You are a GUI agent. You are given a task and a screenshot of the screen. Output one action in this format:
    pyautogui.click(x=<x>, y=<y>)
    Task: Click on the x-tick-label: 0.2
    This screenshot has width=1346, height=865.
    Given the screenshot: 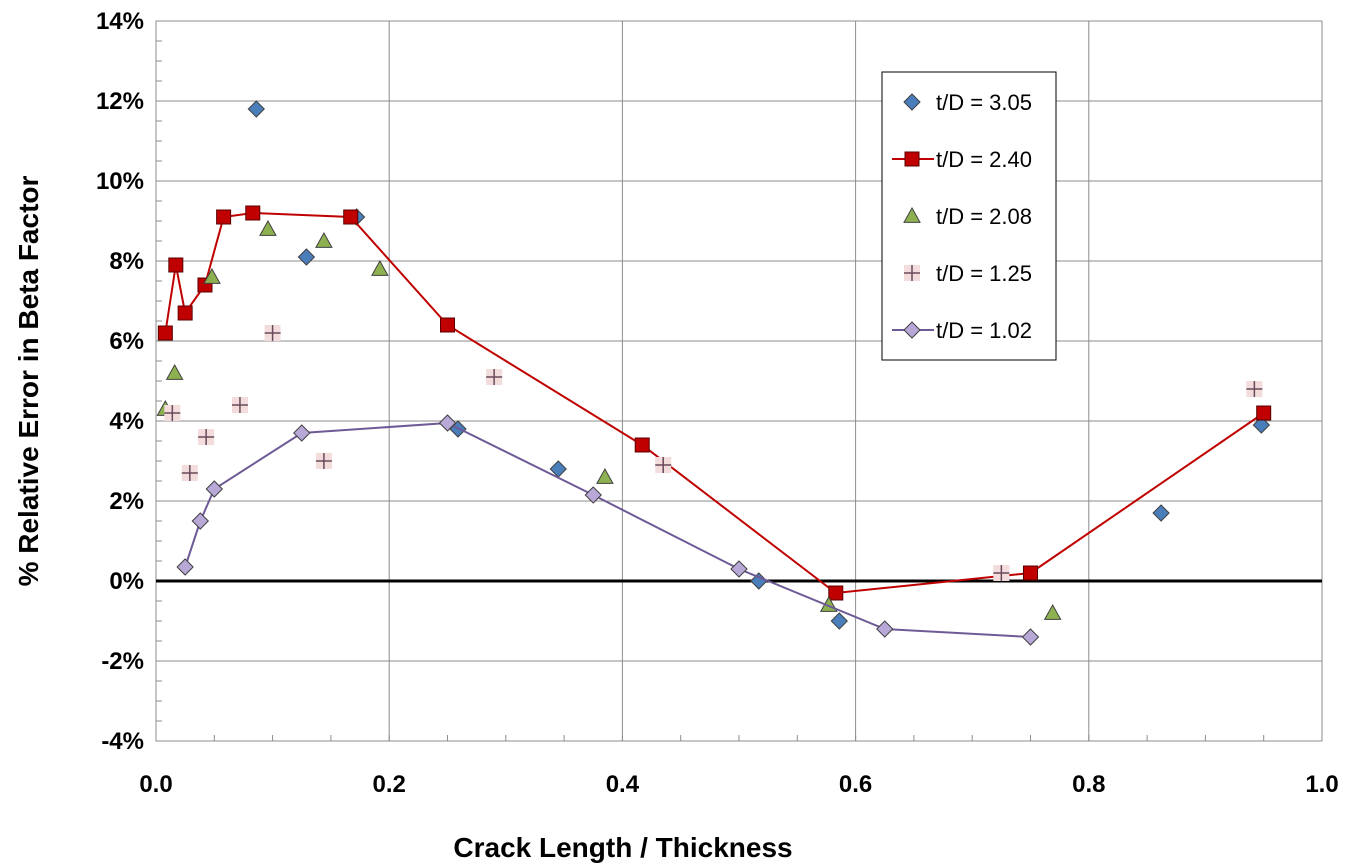 What is the action you would take?
    pyautogui.click(x=389, y=784)
    